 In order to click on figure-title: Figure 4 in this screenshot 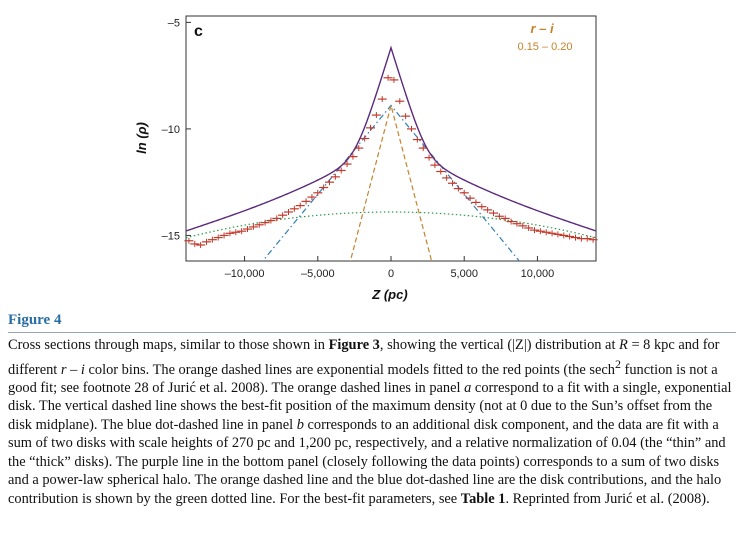, I will do `click(35, 320)`.